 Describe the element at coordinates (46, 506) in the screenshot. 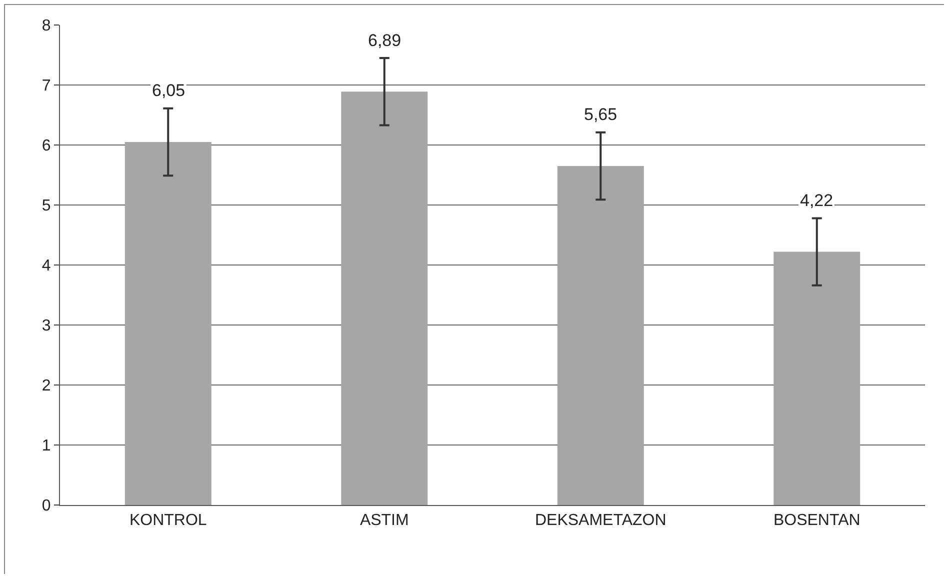

I see `y-tick-label: 0` at that location.